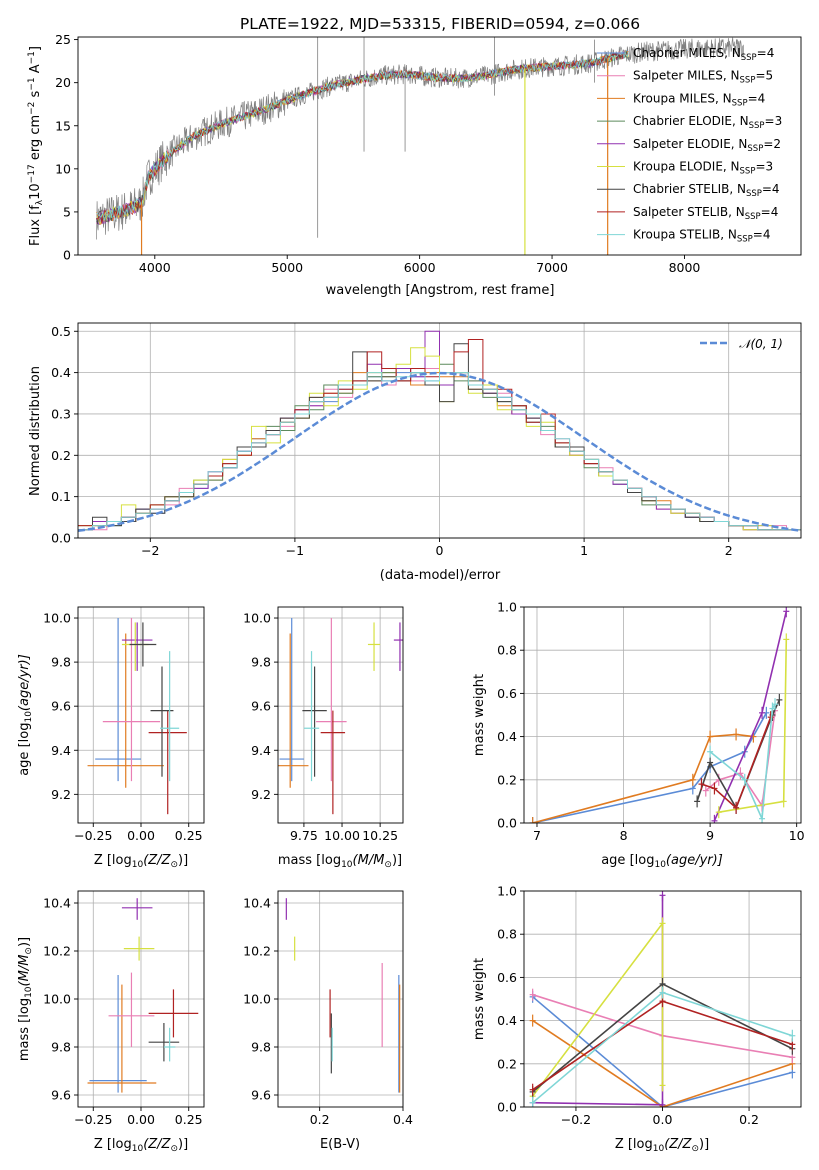 Image resolution: width=819 pixels, height=1170 pixels. I want to click on observed-spectrum-line, so click(420, 138).